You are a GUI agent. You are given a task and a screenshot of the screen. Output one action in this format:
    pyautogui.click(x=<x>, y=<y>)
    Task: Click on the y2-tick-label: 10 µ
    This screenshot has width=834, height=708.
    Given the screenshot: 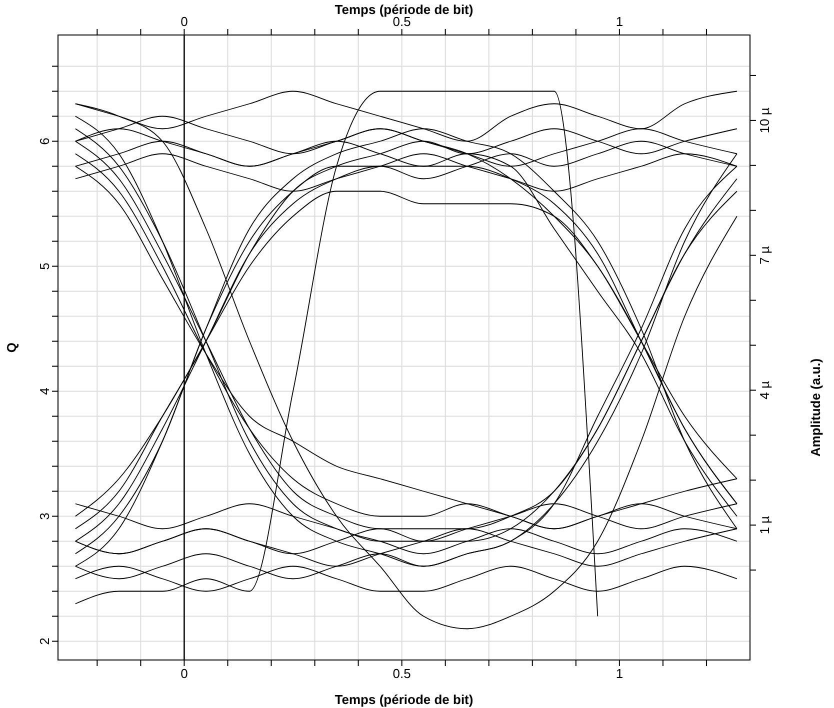 What is the action you would take?
    pyautogui.click(x=764, y=120)
    